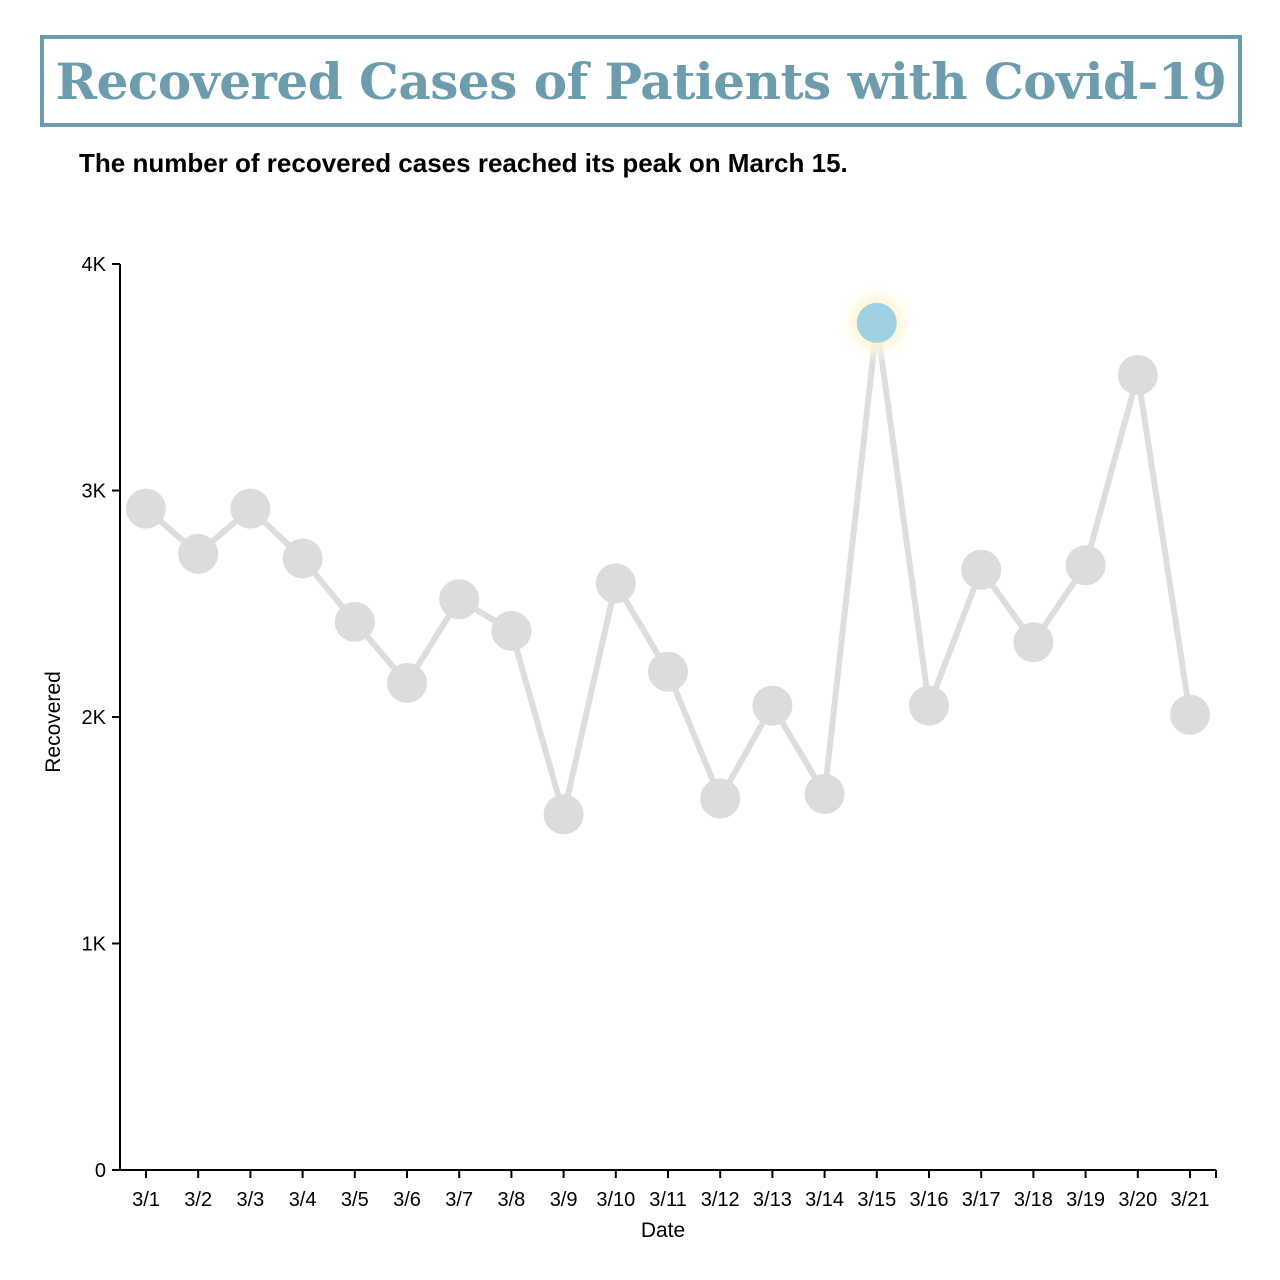  What do you see at coordinates (667, 1200) in the screenshot?
I see `x-tick-label: 3/11` at bounding box center [667, 1200].